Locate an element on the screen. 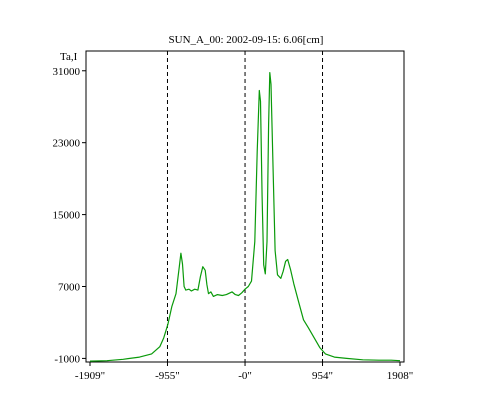 This screenshot has height=400, width=500. y-ticks: -1000 7000 15000 23000 31000 is located at coordinates (69, 215).